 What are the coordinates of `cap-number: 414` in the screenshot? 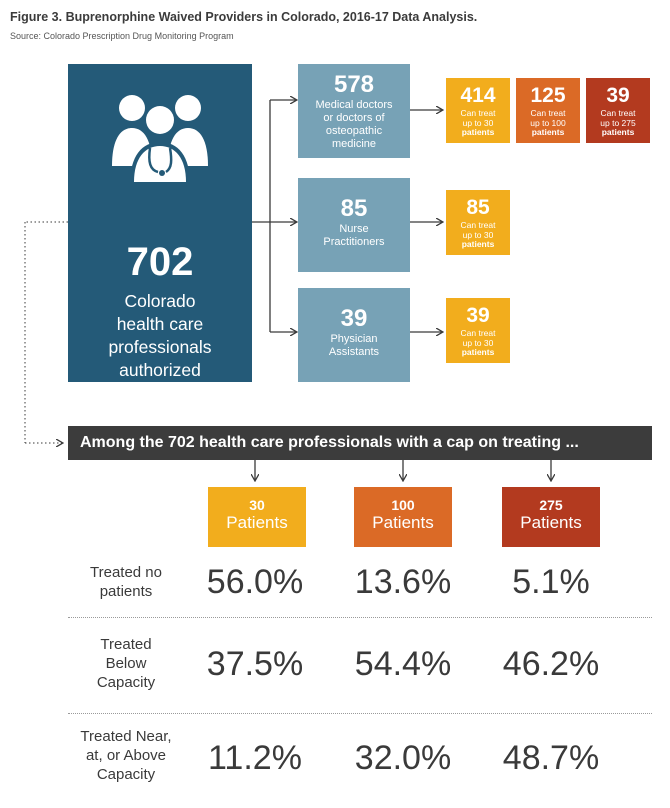 It's located at (478, 95).